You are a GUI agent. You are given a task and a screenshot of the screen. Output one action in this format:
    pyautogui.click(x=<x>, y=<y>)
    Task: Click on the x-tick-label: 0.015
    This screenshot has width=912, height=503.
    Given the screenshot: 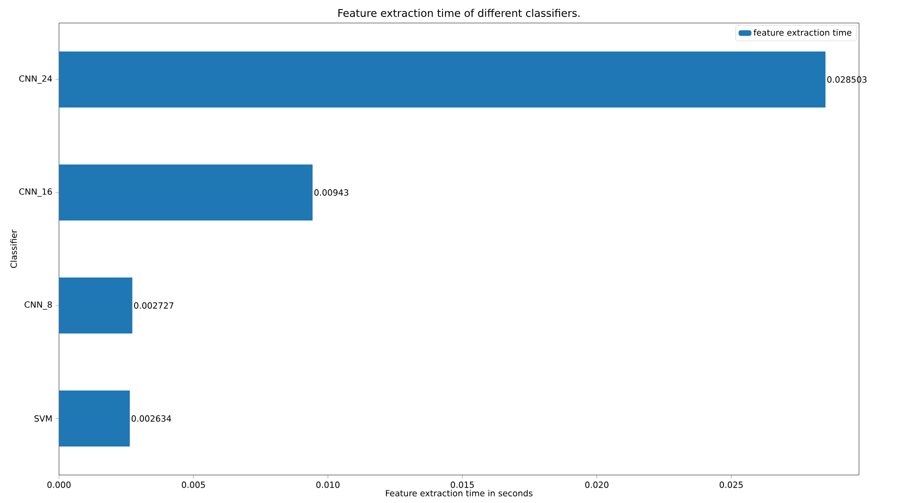 What is the action you would take?
    pyautogui.click(x=462, y=485)
    